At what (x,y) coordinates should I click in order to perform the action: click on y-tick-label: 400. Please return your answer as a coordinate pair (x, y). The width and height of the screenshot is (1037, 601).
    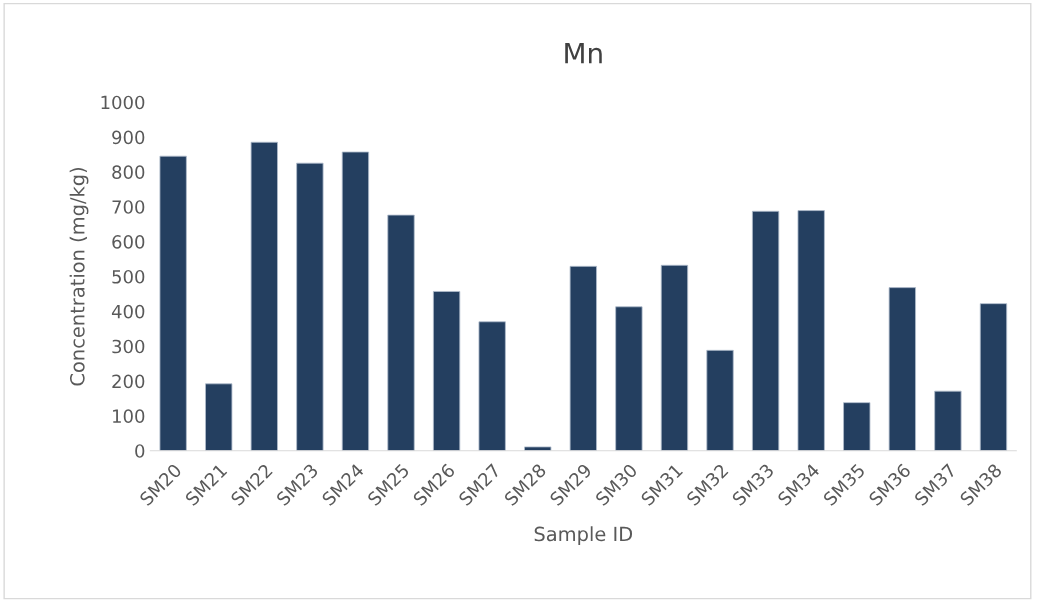
    Looking at the image, I should click on (128, 311).